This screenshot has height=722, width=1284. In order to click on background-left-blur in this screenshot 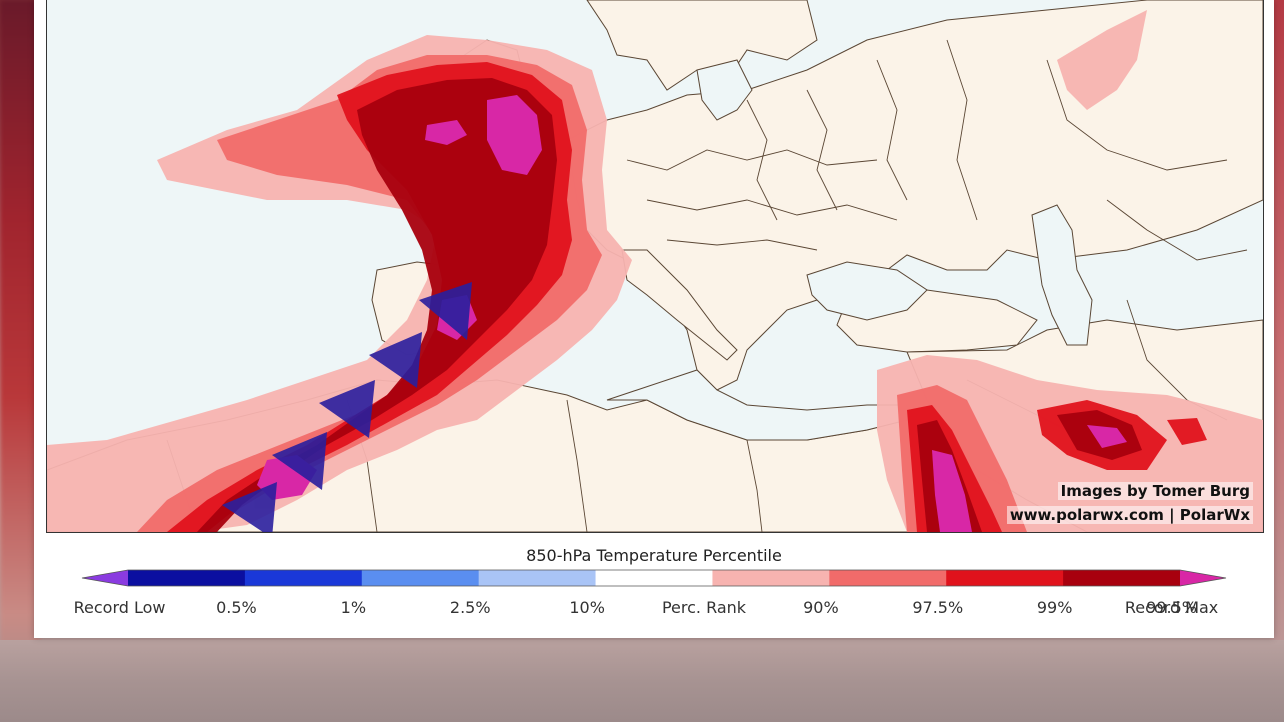, I will do `click(20, 361)`.